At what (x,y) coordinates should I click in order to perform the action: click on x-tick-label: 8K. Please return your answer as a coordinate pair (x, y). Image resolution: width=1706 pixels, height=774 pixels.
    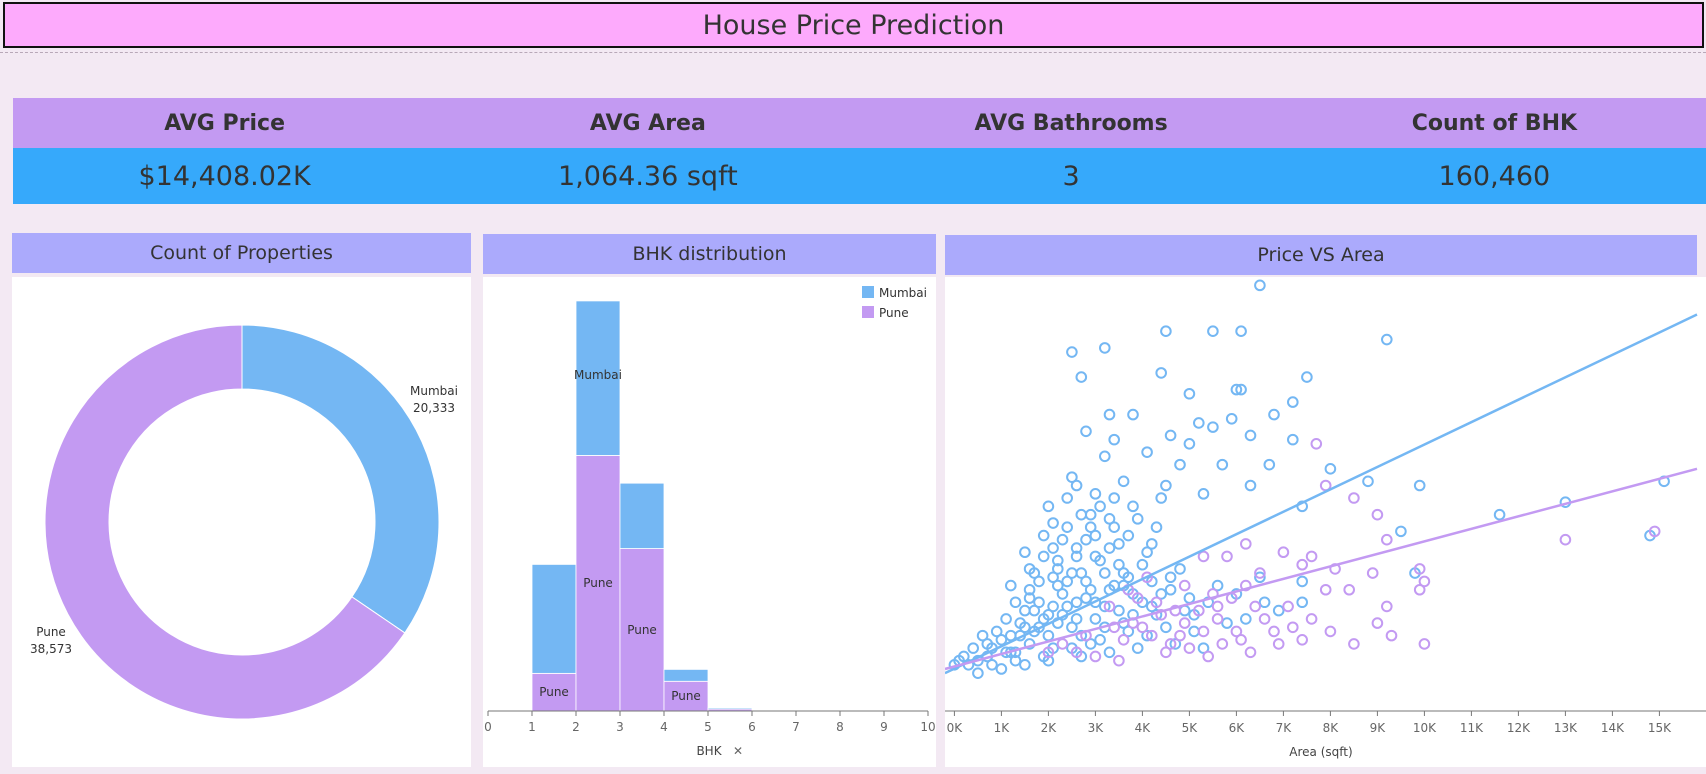
    Looking at the image, I should click on (1331, 728).